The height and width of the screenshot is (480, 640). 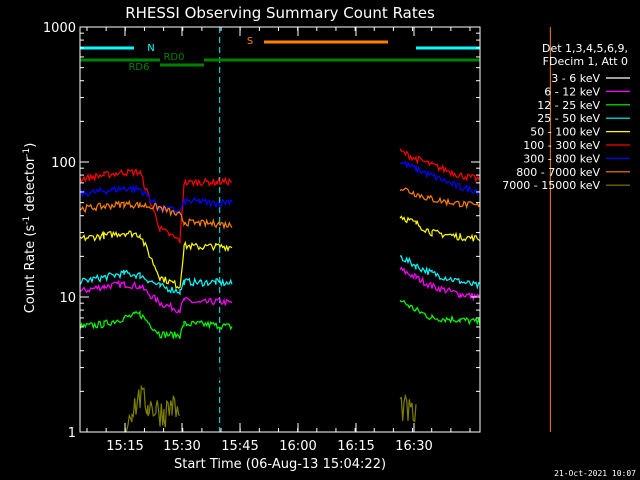 What do you see at coordinates (280, 464) in the screenshot?
I see `x-axis-label: Start Time (06-Aug-13 15:04:22)` at bounding box center [280, 464].